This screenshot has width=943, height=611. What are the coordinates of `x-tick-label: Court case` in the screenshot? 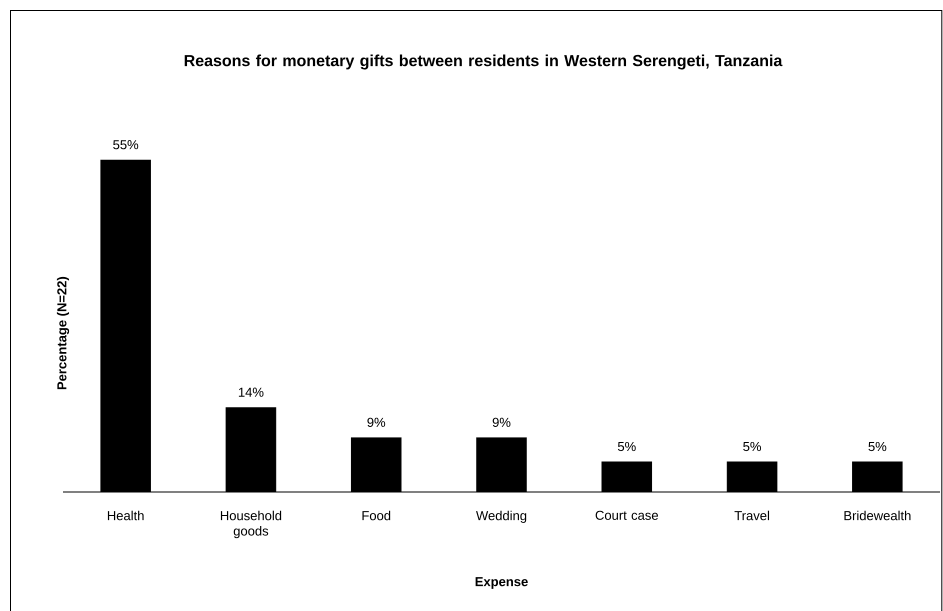 It's located at (627, 515).